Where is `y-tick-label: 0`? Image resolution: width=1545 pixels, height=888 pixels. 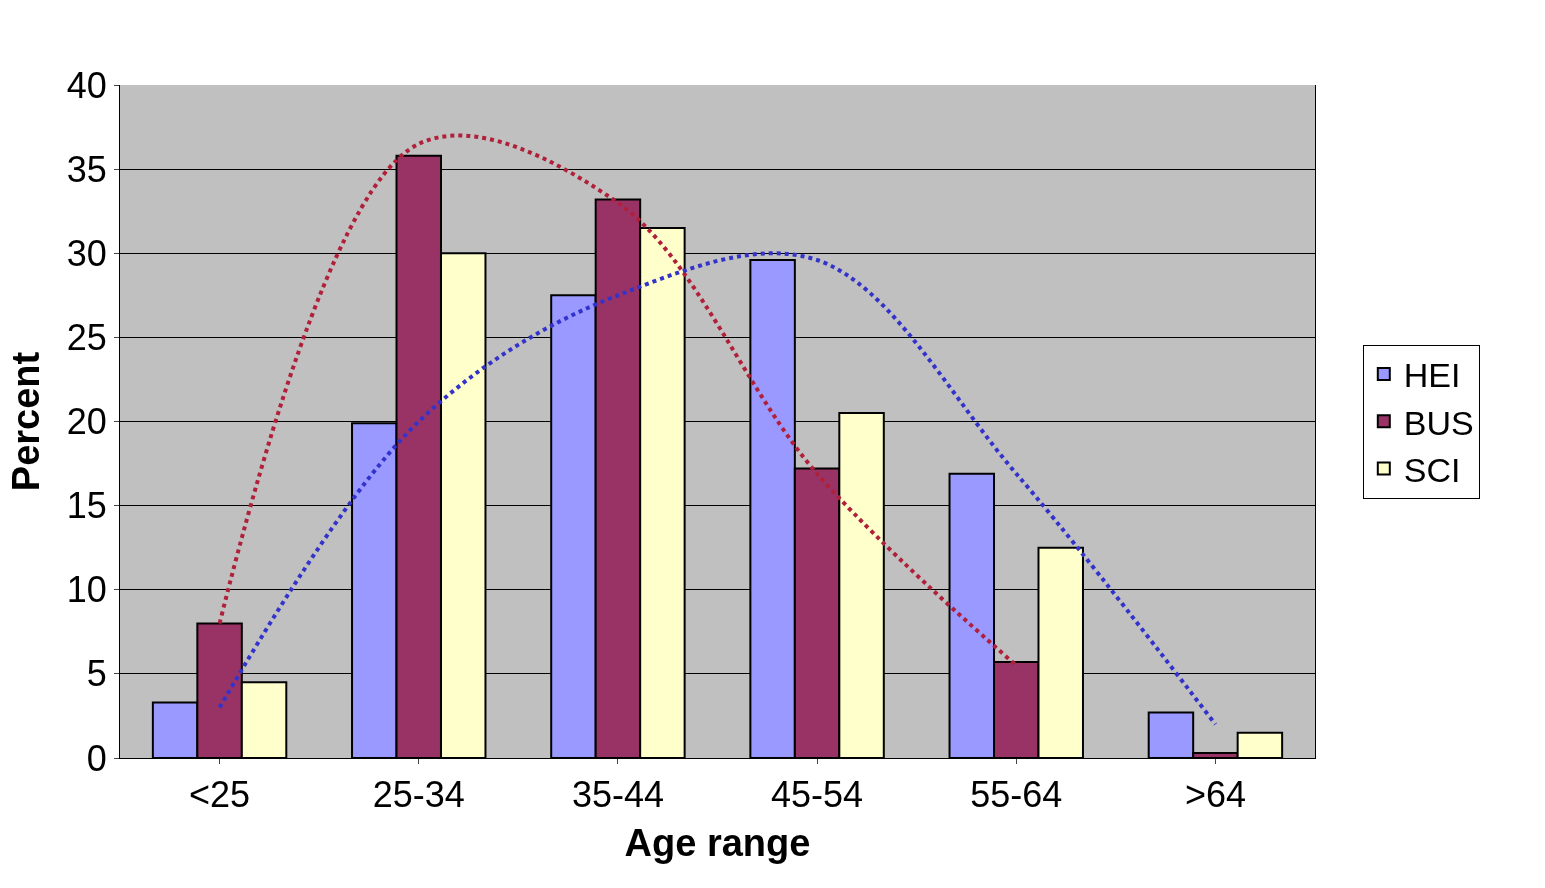 y-tick-label: 0 is located at coordinates (96, 758).